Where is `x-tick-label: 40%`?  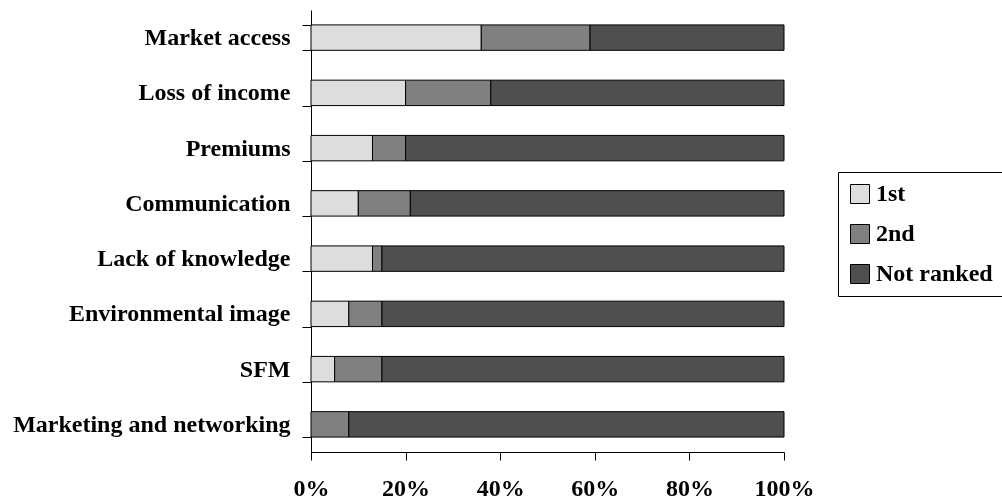 x-tick-label: 40% is located at coordinates (500, 487).